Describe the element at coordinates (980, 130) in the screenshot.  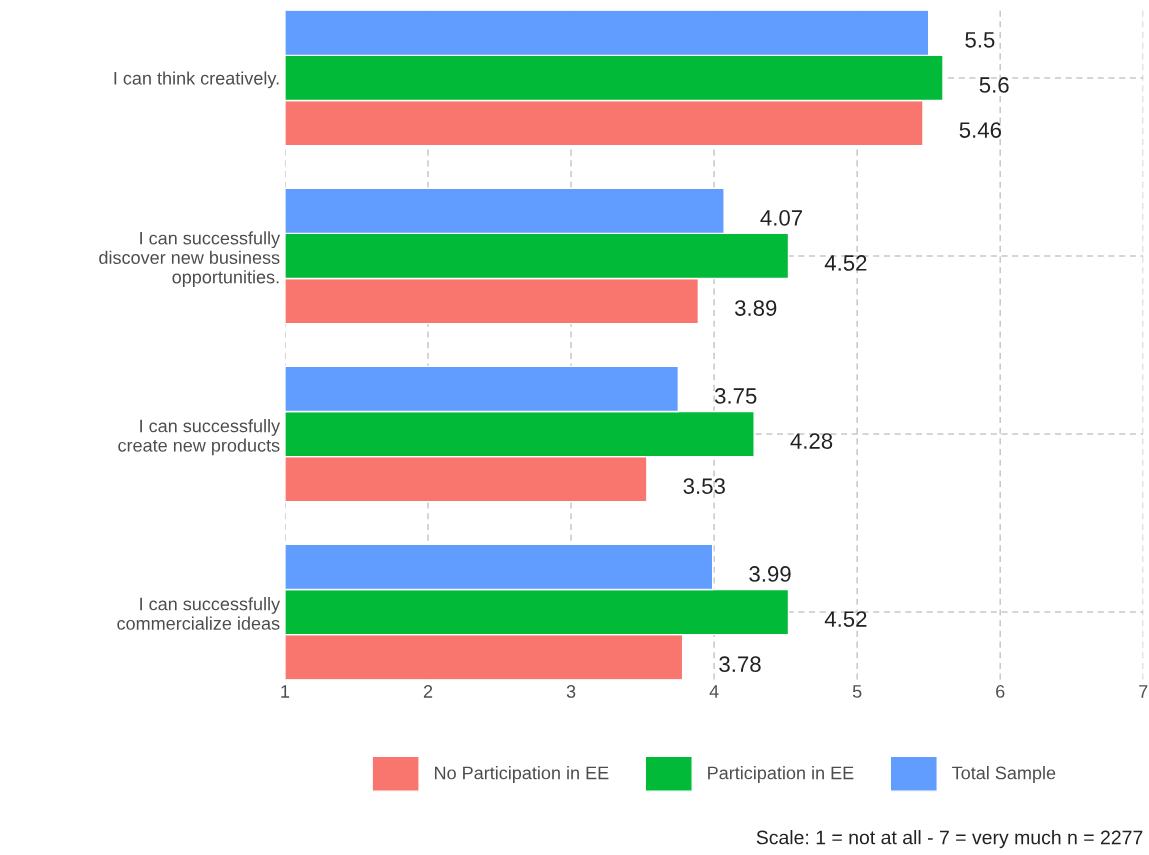
I see `data-label: 5.46` at that location.